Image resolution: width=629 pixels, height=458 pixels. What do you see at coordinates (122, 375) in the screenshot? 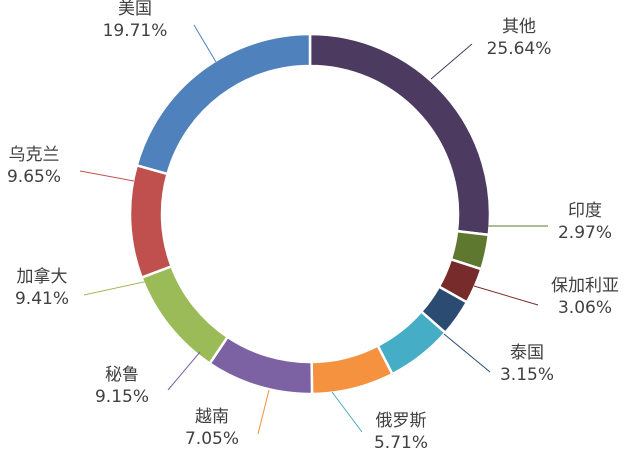
I see `category-label-7: 秘鲁` at bounding box center [122, 375].